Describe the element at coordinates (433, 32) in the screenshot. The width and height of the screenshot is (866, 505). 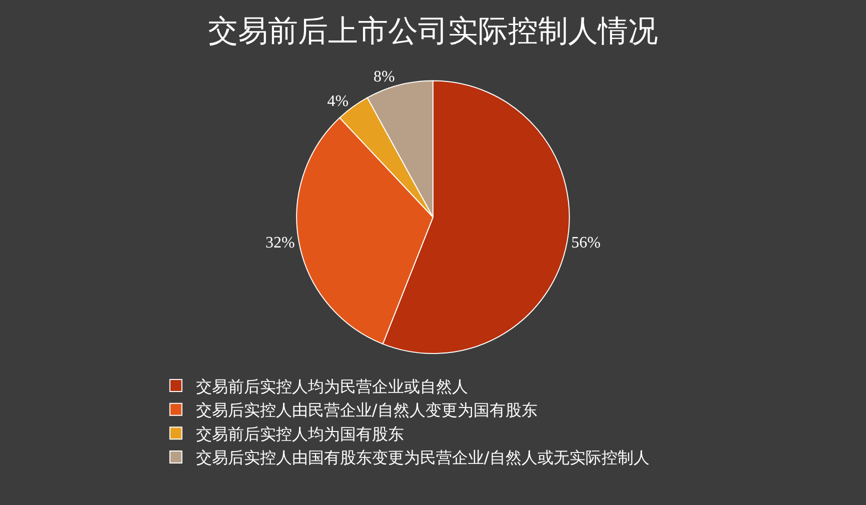
I see `chart-title: 交易前后上市公司实际控制人情况` at that location.